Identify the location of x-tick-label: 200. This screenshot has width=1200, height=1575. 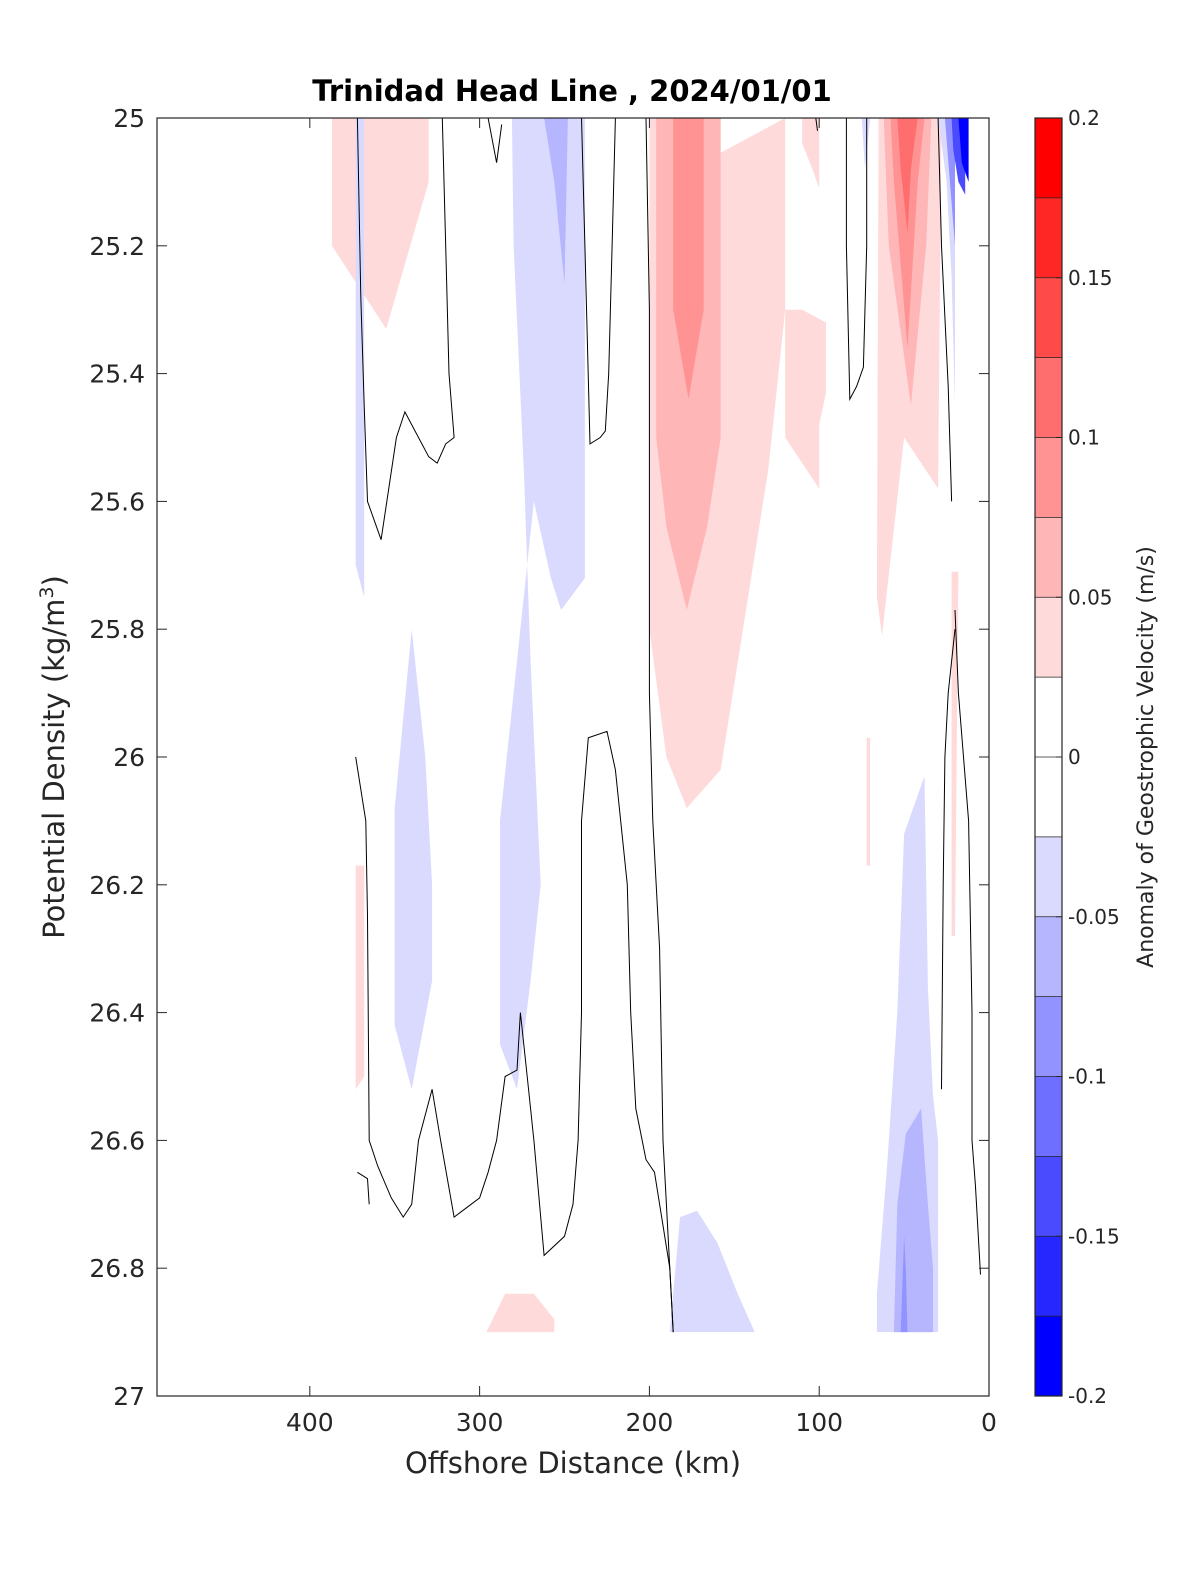
(650, 1422).